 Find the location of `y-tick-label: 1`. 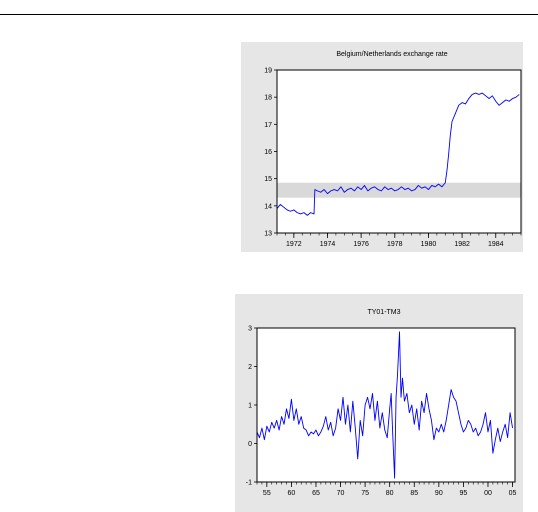

y-tick-label: 1 is located at coordinates (250, 406).